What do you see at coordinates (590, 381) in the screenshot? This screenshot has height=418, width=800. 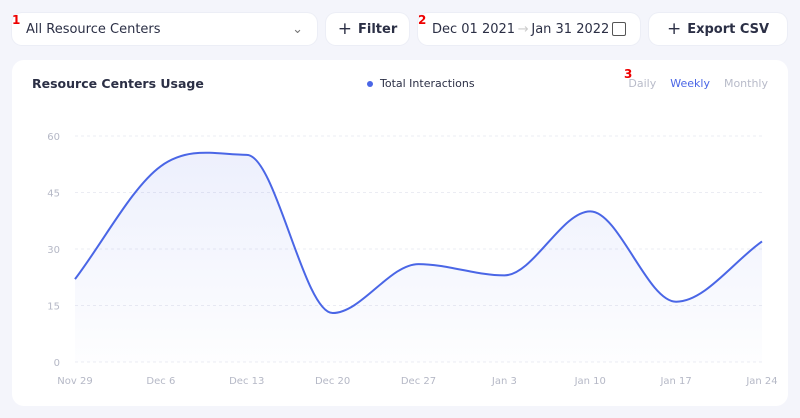 I see `x-tick-label: Jan 10` at bounding box center [590, 381].